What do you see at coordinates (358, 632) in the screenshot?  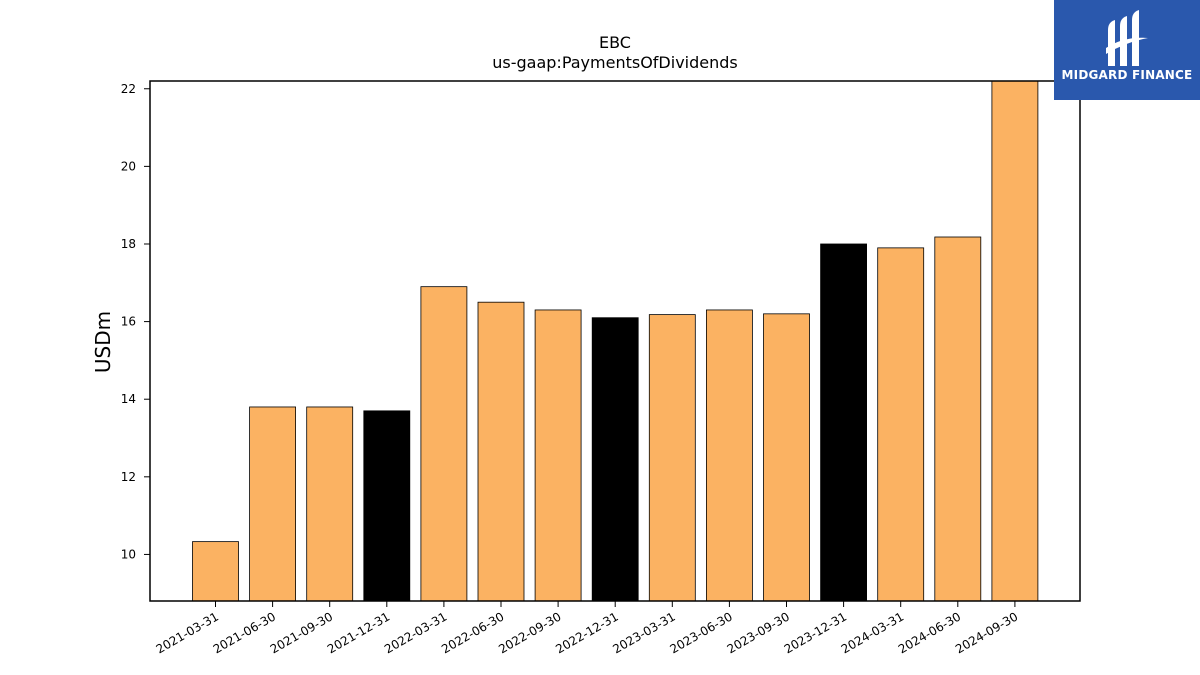 I see `x-tick-label: 2021-12-31` at bounding box center [358, 632].